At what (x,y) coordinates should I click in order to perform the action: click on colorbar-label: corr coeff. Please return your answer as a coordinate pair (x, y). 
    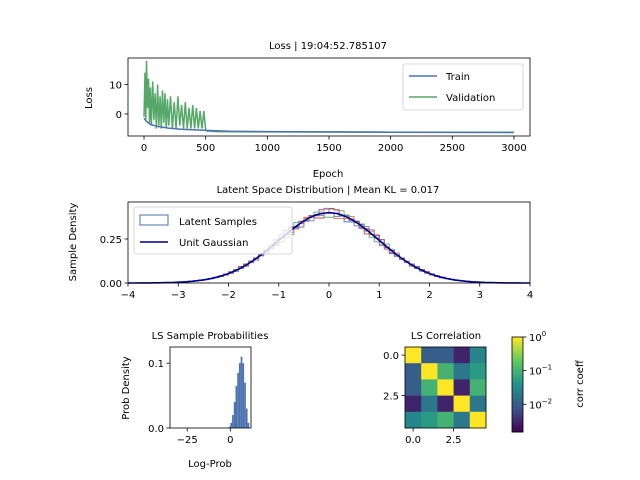
    Looking at the image, I should click on (580, 383).